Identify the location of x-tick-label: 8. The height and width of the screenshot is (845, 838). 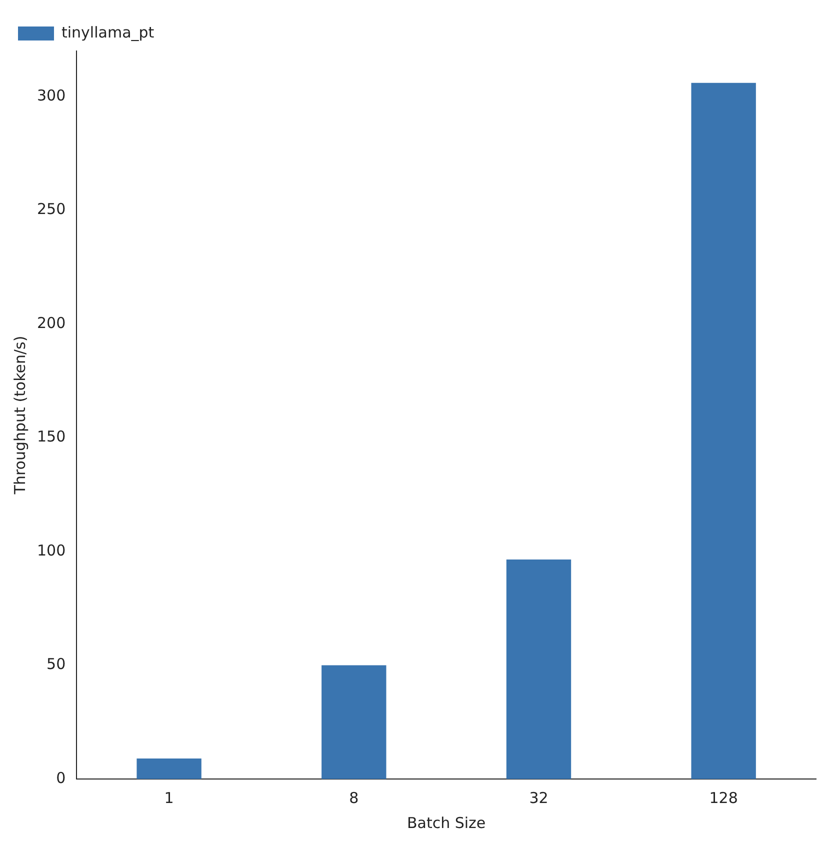
(354, 797).